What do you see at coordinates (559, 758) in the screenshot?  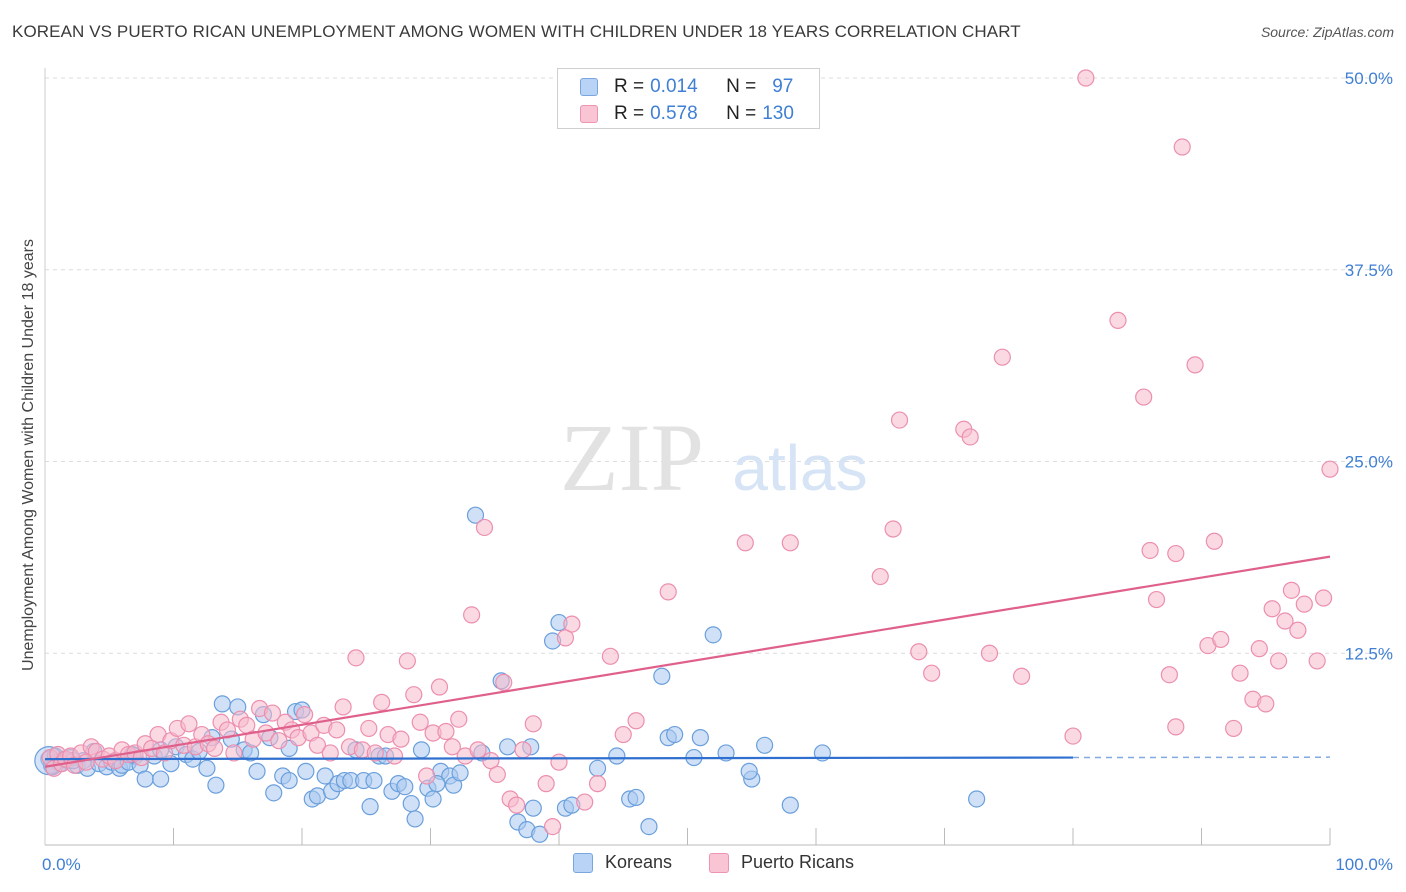 I see `korean-trend-line` at bounding box center [559, 758].